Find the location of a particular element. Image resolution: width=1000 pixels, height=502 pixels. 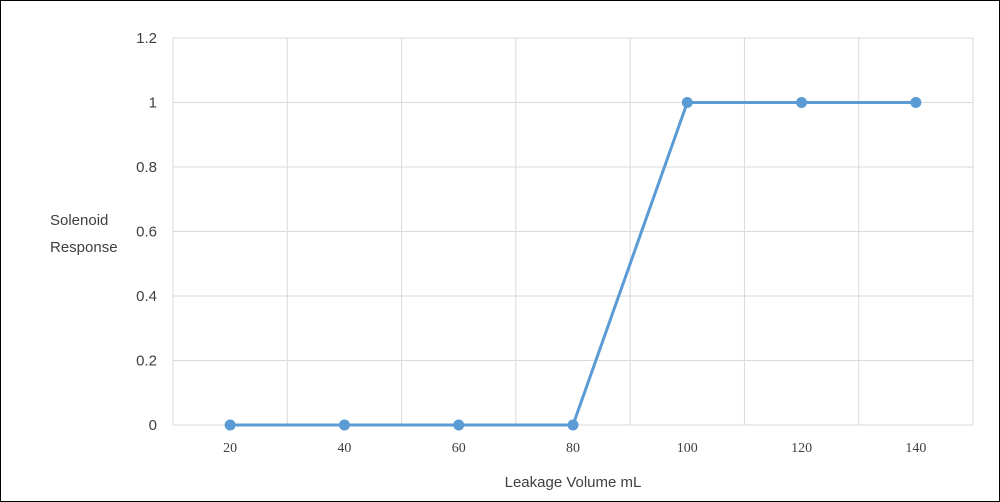

y-axis-title-line-1: Solenoid is located at coordinates (79, 220).